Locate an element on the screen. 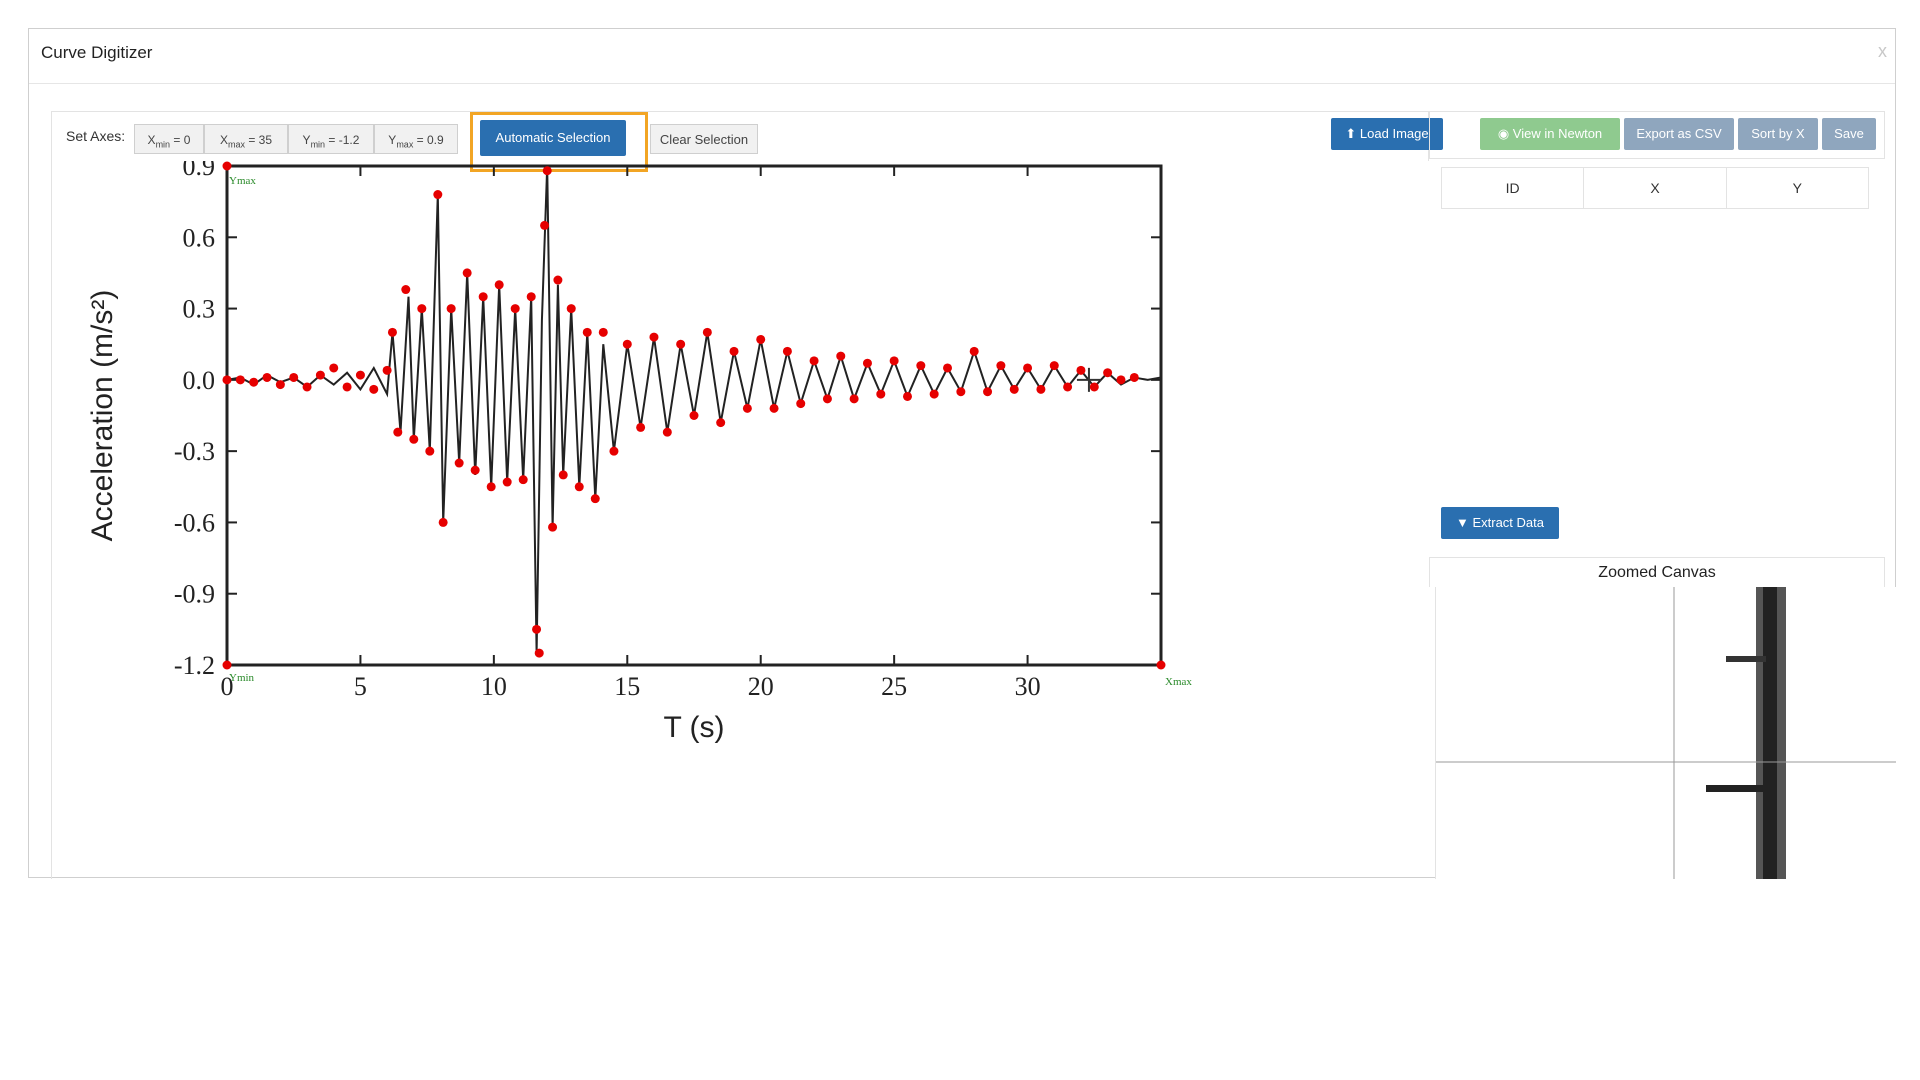 The width and height of the screenshot is (1920, 1080). xmax-prefix: X is located at coordinates (223, 140).